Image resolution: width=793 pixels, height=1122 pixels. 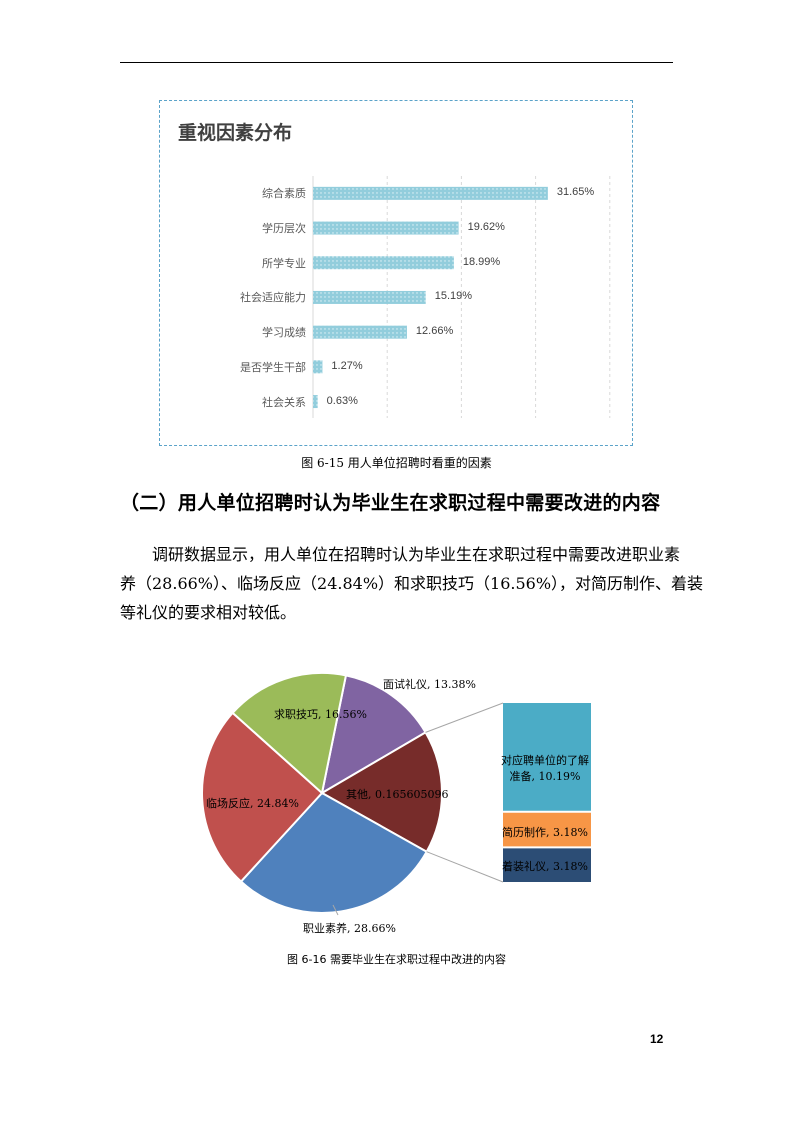 What do you see at coordinates (335, 910) in the screenshot?
I see `leader-line` at bounding box center [335, 910].